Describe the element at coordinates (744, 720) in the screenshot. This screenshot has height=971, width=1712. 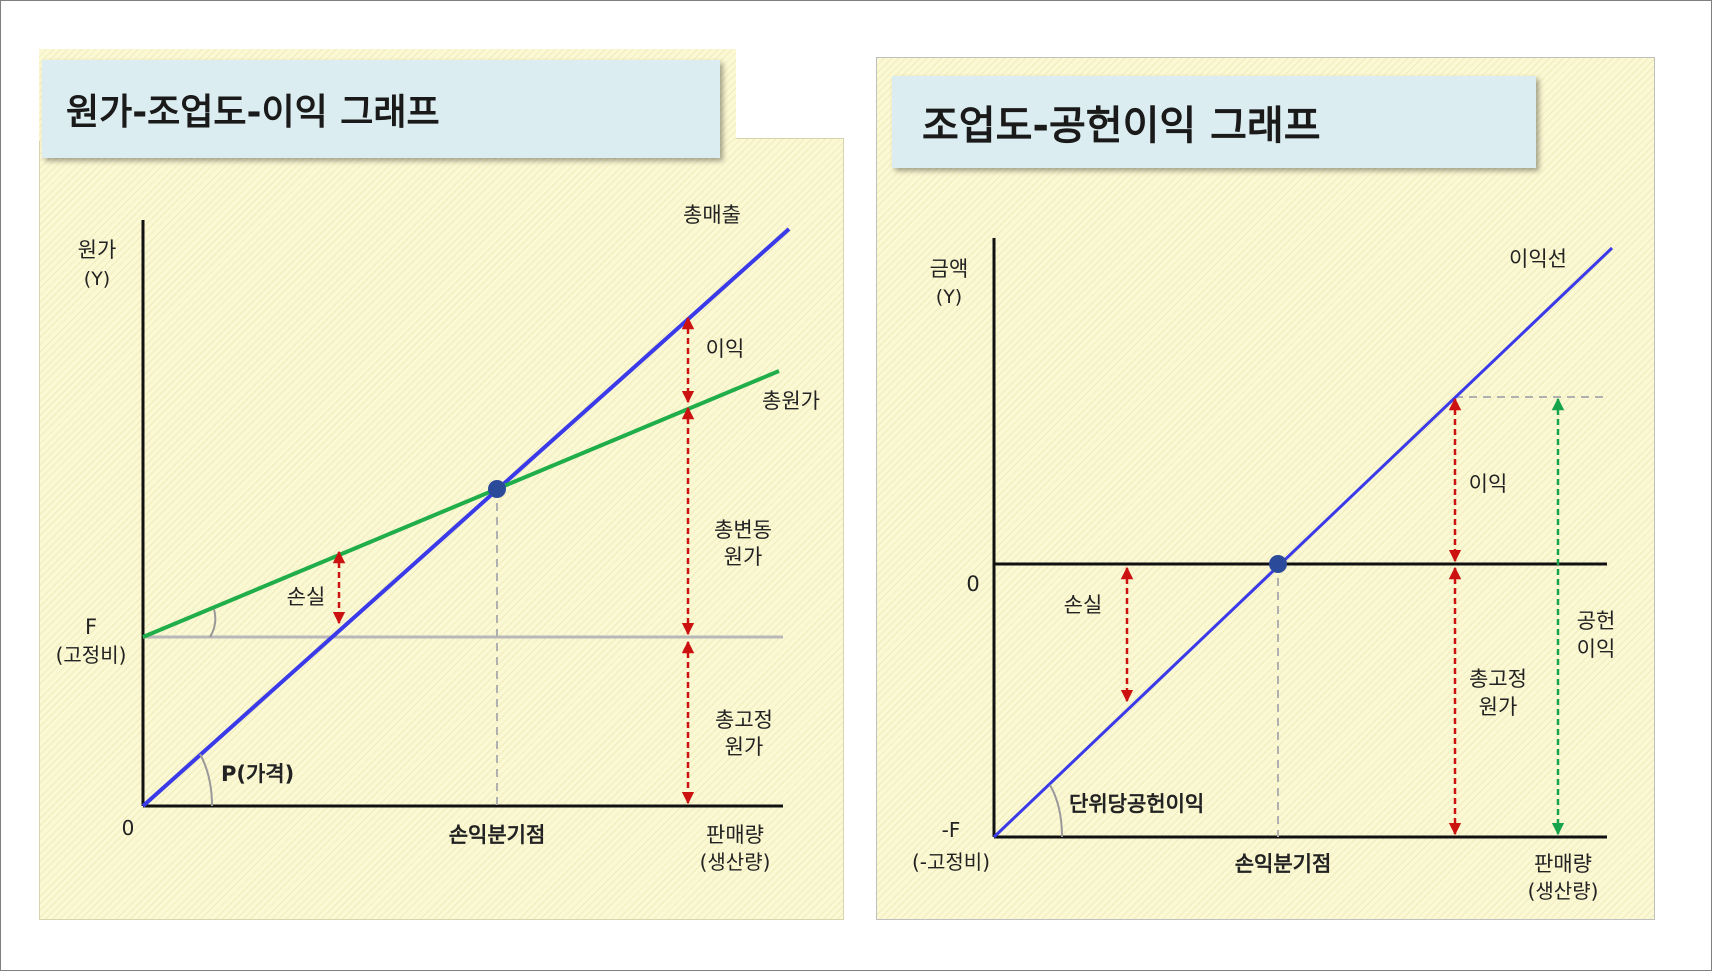
I see `fixed-cost-label-1: 총고정` at that location.